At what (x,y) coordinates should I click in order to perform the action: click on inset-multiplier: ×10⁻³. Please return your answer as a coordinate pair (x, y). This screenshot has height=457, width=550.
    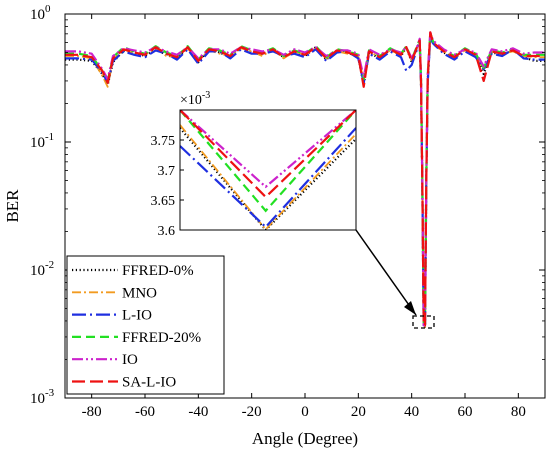
    Looking at the image, I should click on (195, 99).